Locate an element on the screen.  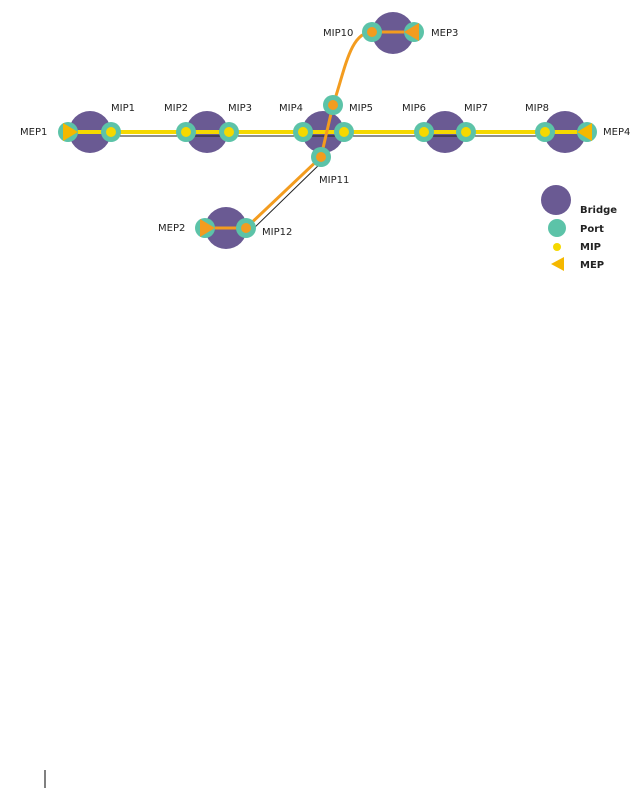
mip-label: MIP11 is located at coordinates (334, 180).